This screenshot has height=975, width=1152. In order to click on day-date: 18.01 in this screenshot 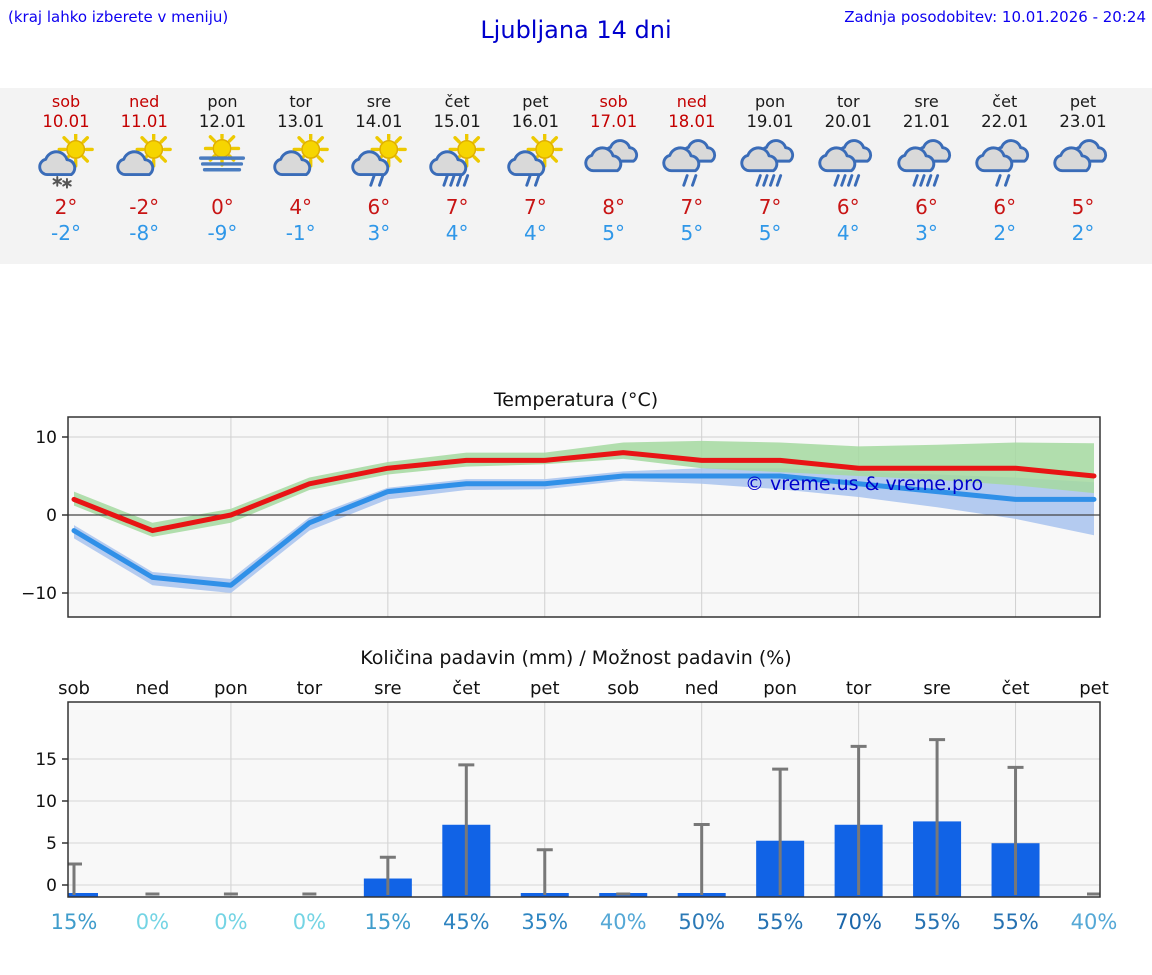, I will do `click(692, 121)`.